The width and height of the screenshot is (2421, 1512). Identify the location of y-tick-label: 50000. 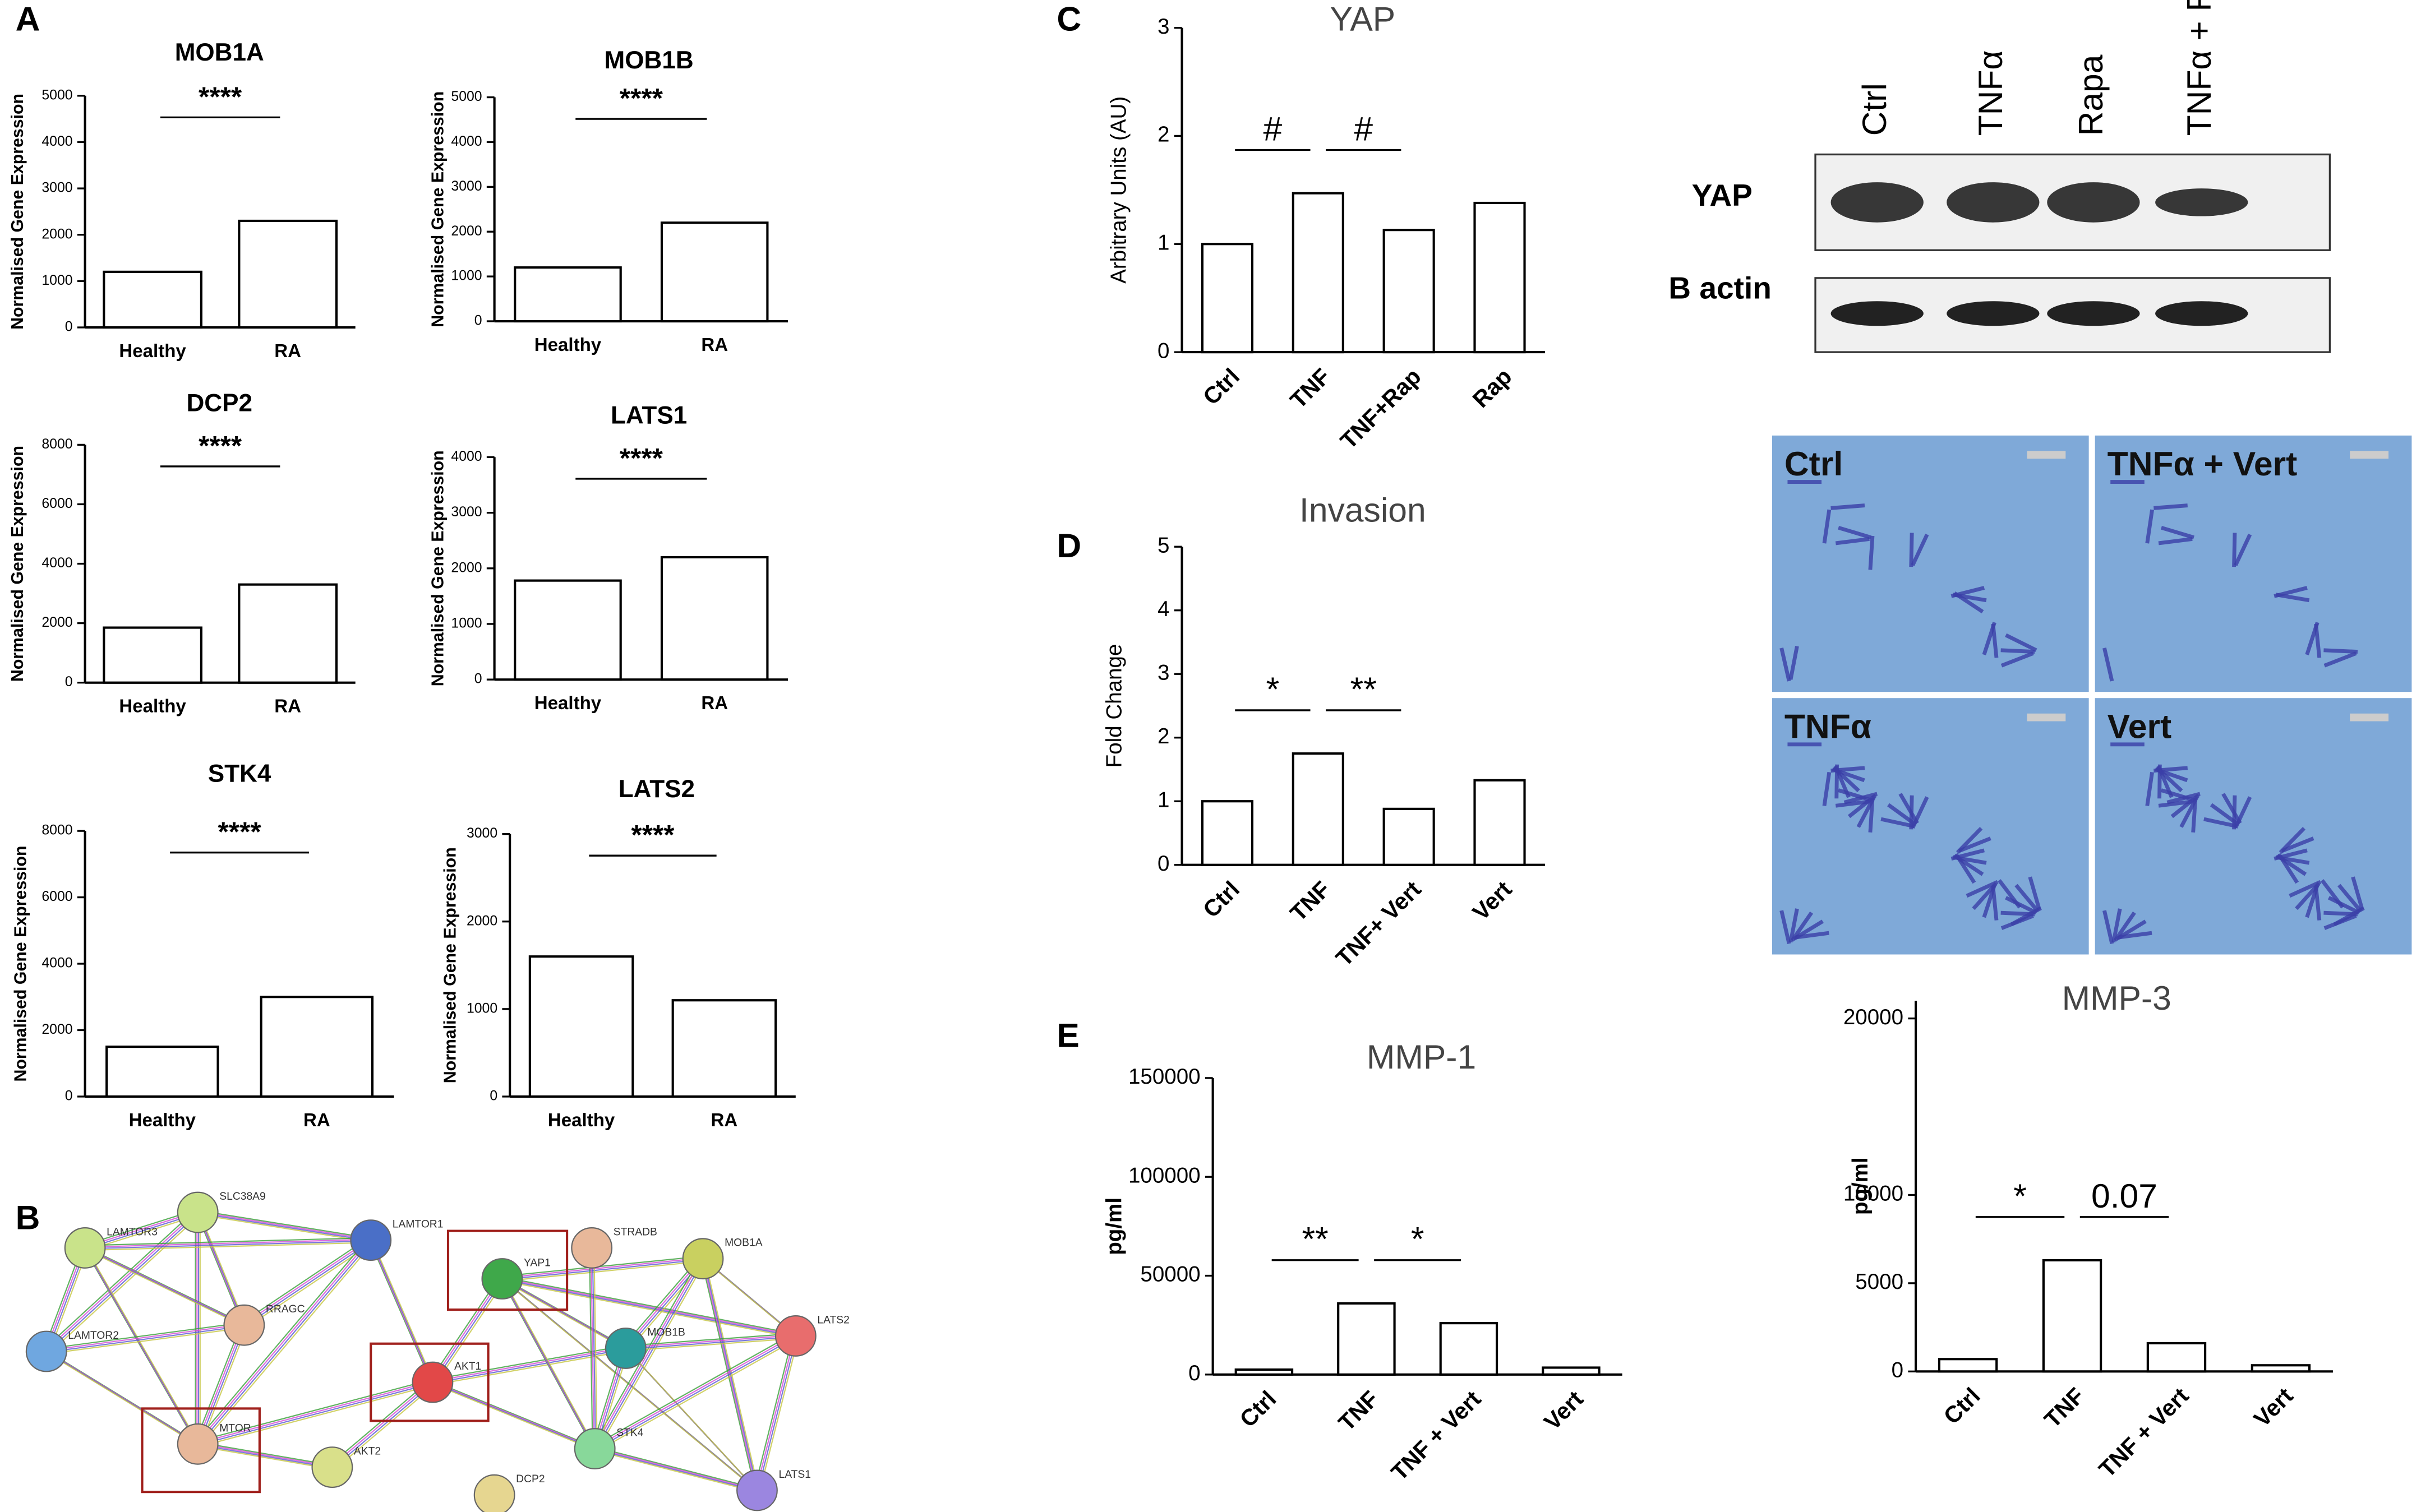
(1170, 1275).